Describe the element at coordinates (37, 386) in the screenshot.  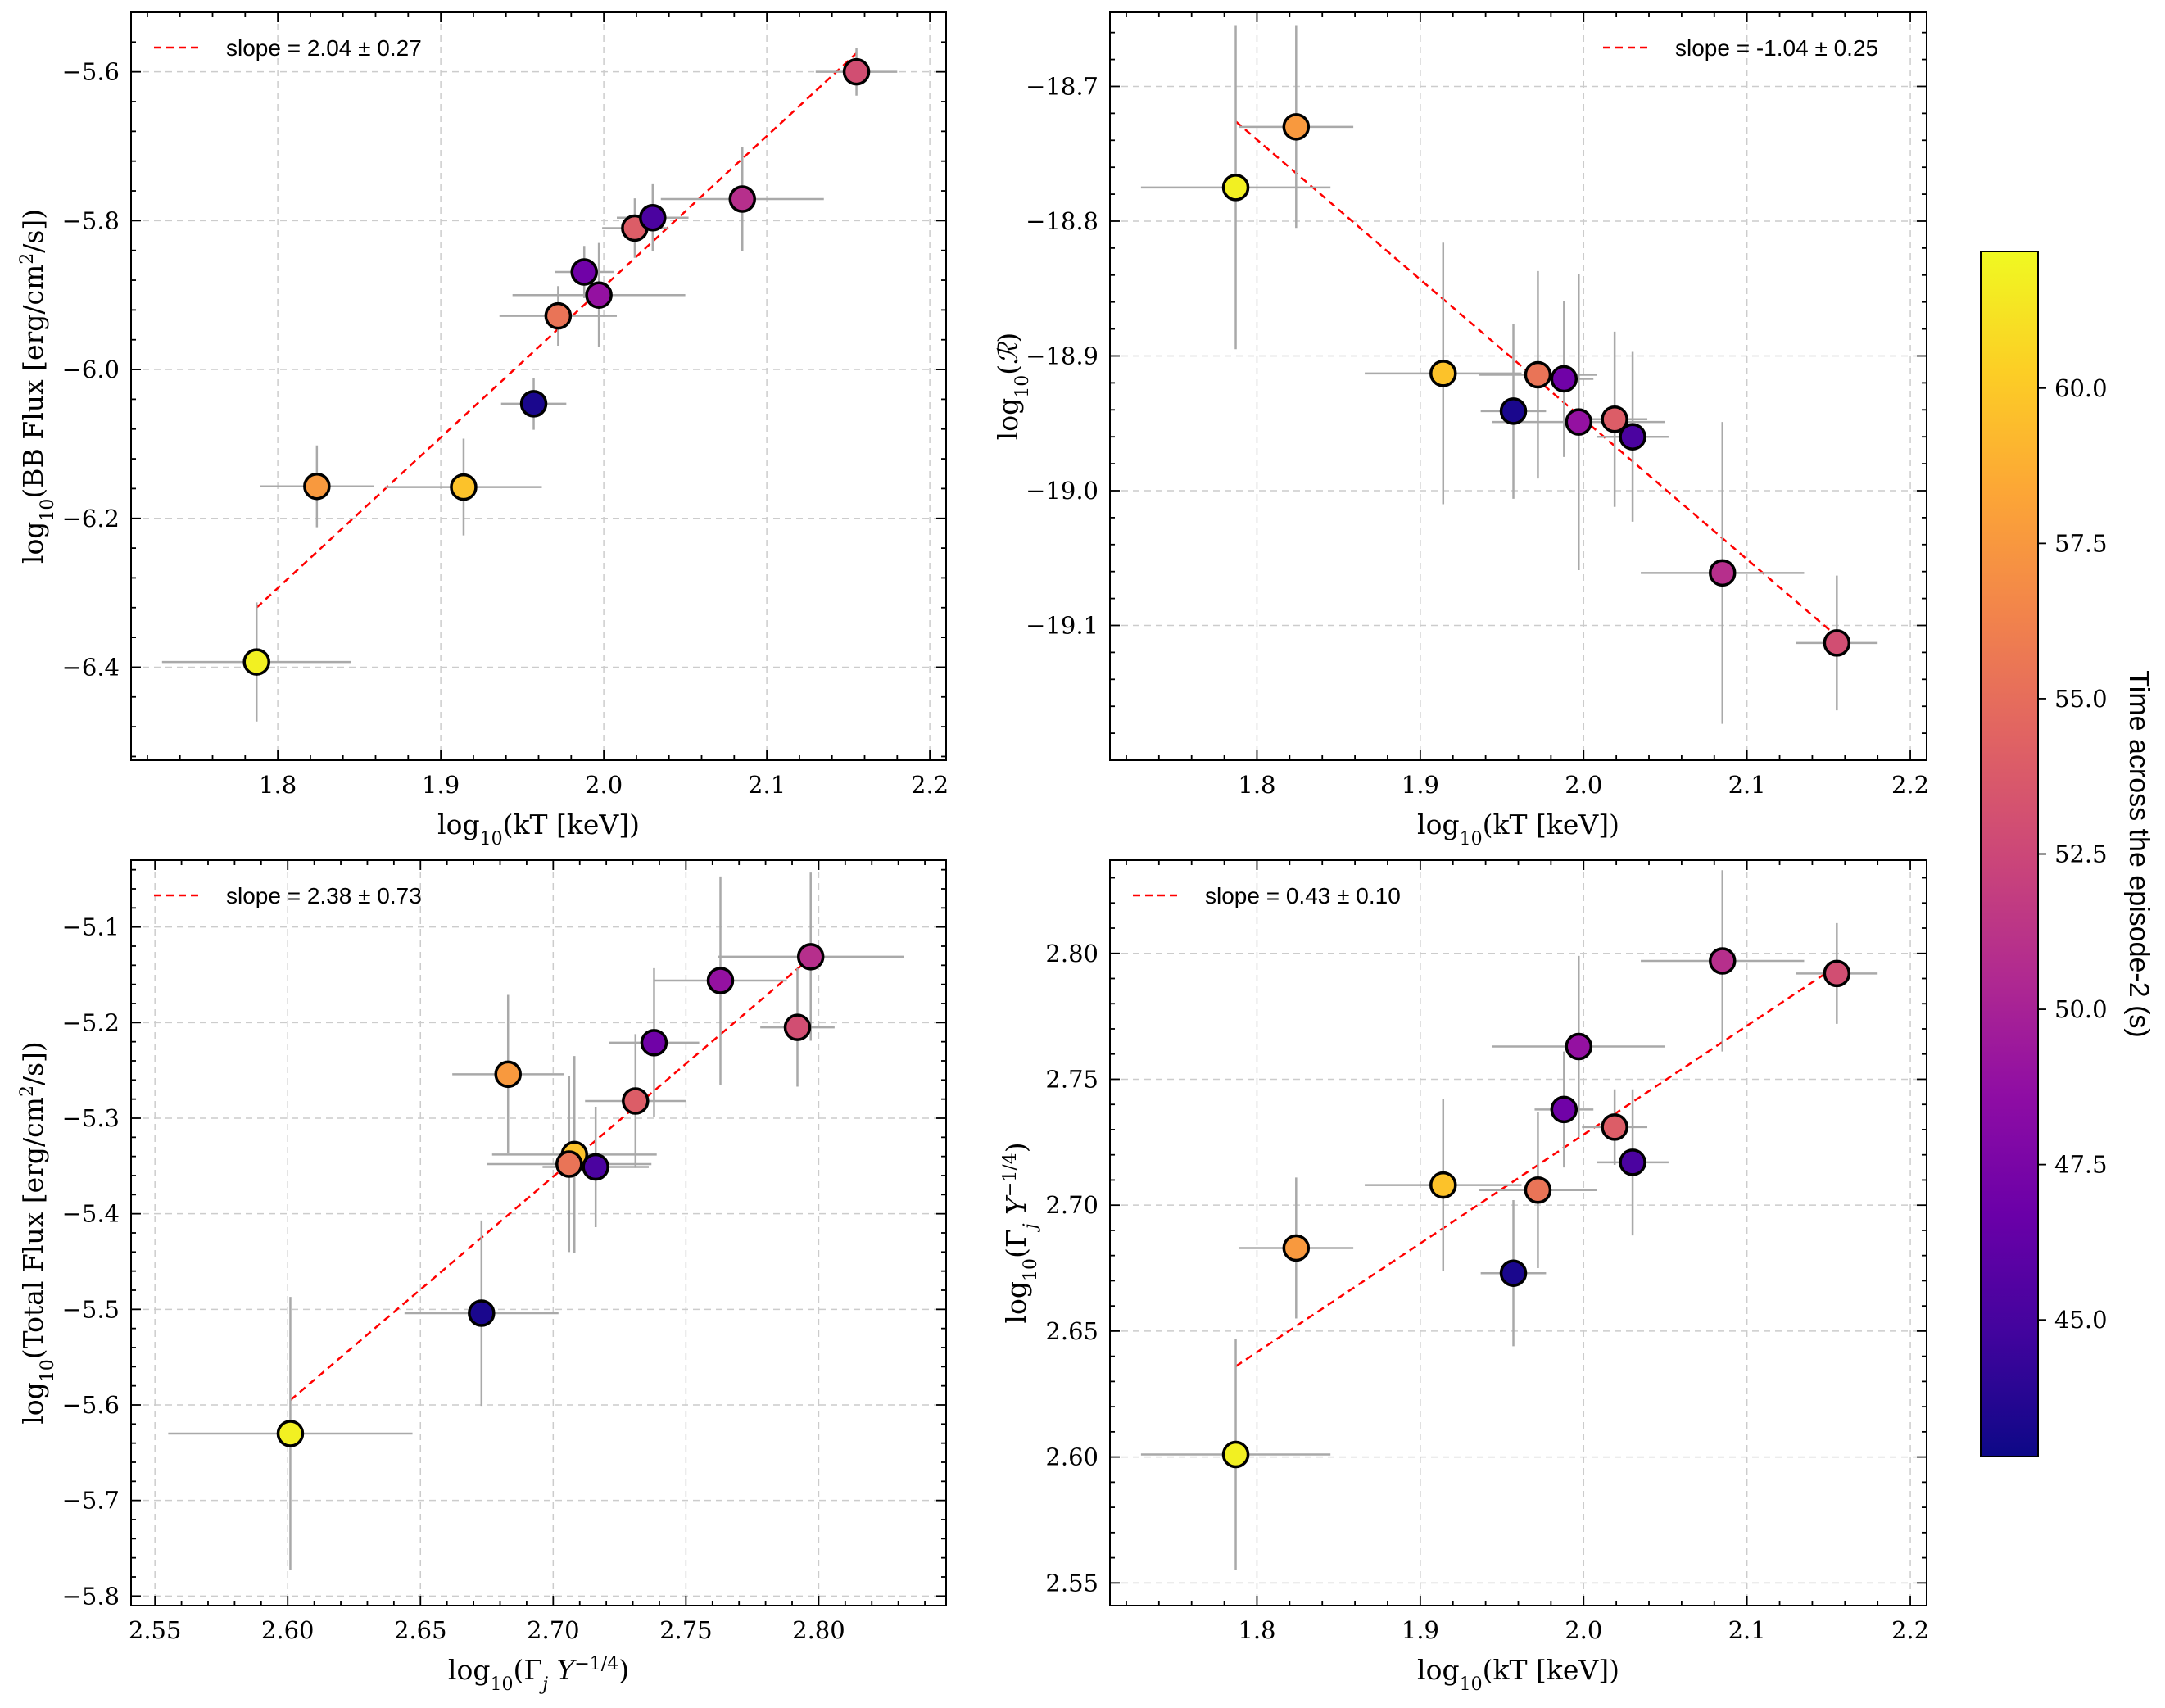
I see `y-axis-label: log10(BB Flux [erg/cm2/s])` at that location.